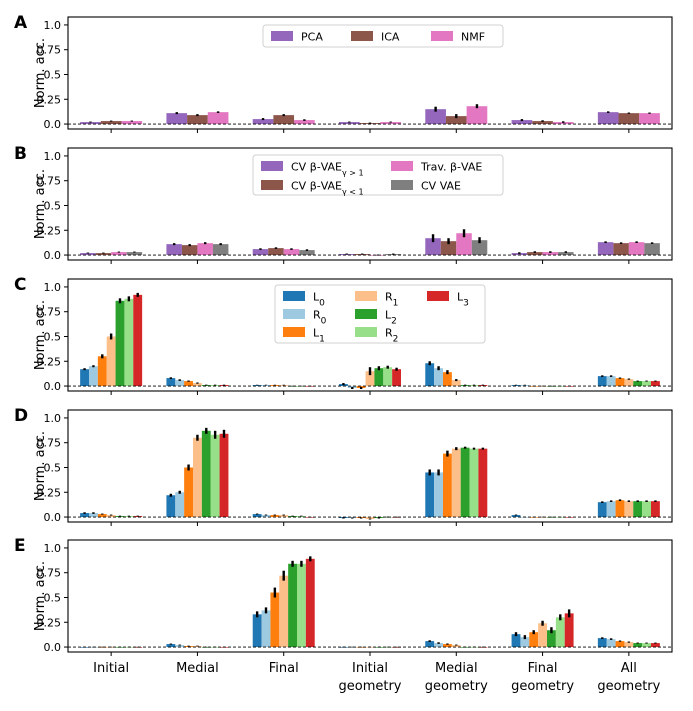 The image size is (693, 711). Describe the element at coordinates (391, 300) in the screenshot. I see `legend-label: R1` at that location.